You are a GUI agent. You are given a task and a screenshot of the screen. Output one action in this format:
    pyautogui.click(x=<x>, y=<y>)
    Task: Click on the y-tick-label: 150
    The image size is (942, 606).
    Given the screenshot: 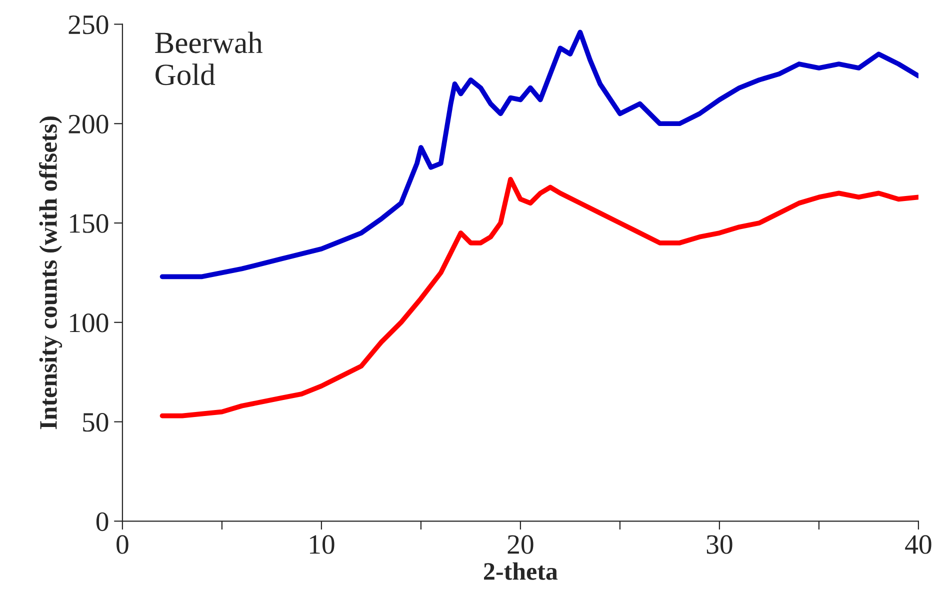 What is the action you would take?
    pyautogui.click(x=89, y=223)
    